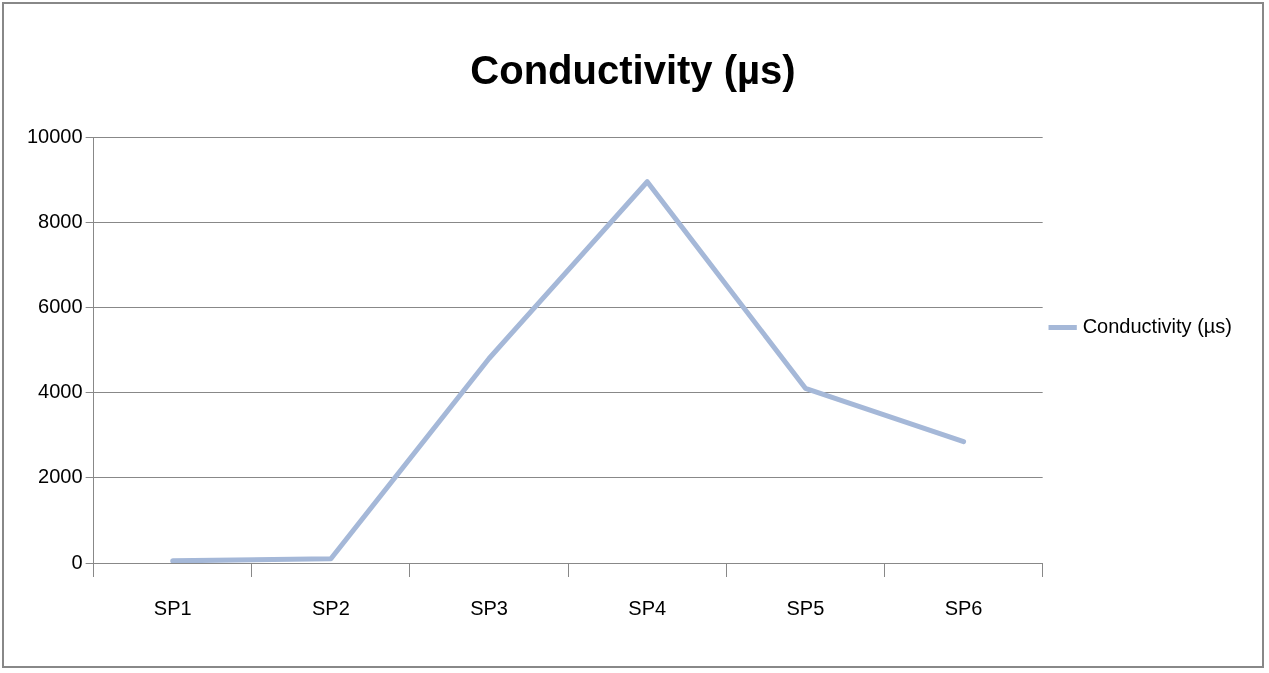 Image resolution: width=1269 pixels, height=673 pixels. I want to click on x-tick-label: SP4, so click(647, 607).